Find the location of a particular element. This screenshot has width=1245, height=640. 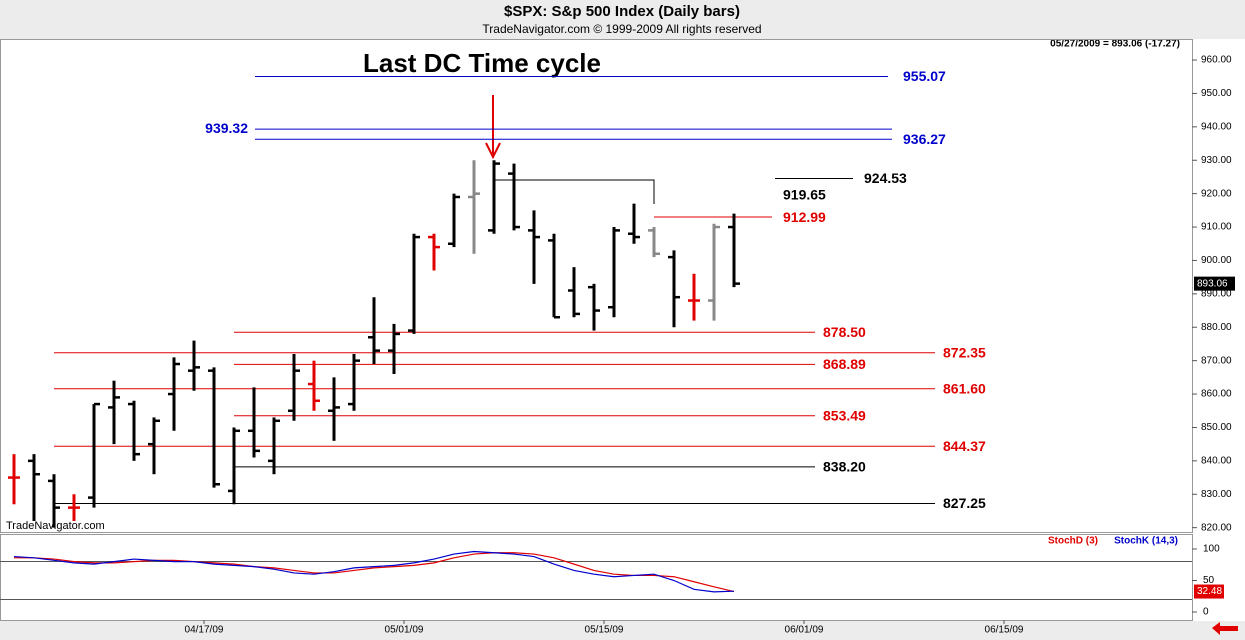

status: 05/27/2009 = 893.06 (-17.27) is located at coordinates (1115, 44).